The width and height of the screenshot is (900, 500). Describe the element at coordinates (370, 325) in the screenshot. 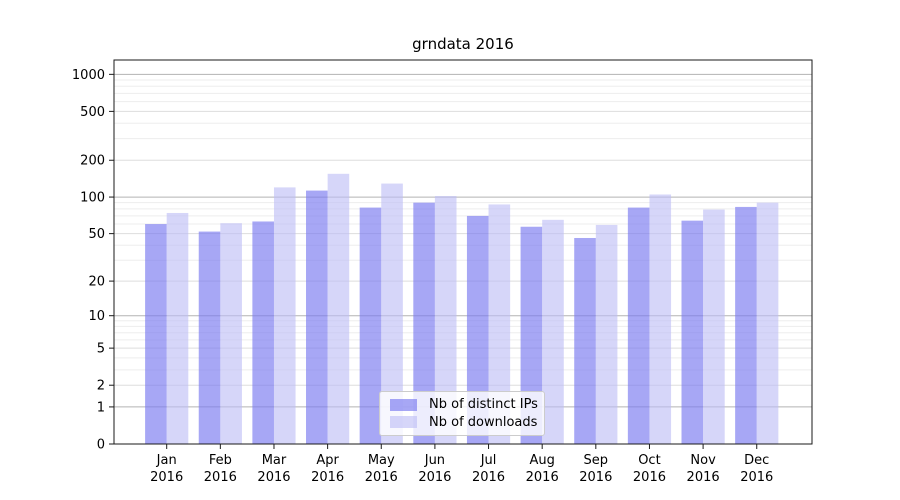

I see `bar-distinct-ips-May` at that location.